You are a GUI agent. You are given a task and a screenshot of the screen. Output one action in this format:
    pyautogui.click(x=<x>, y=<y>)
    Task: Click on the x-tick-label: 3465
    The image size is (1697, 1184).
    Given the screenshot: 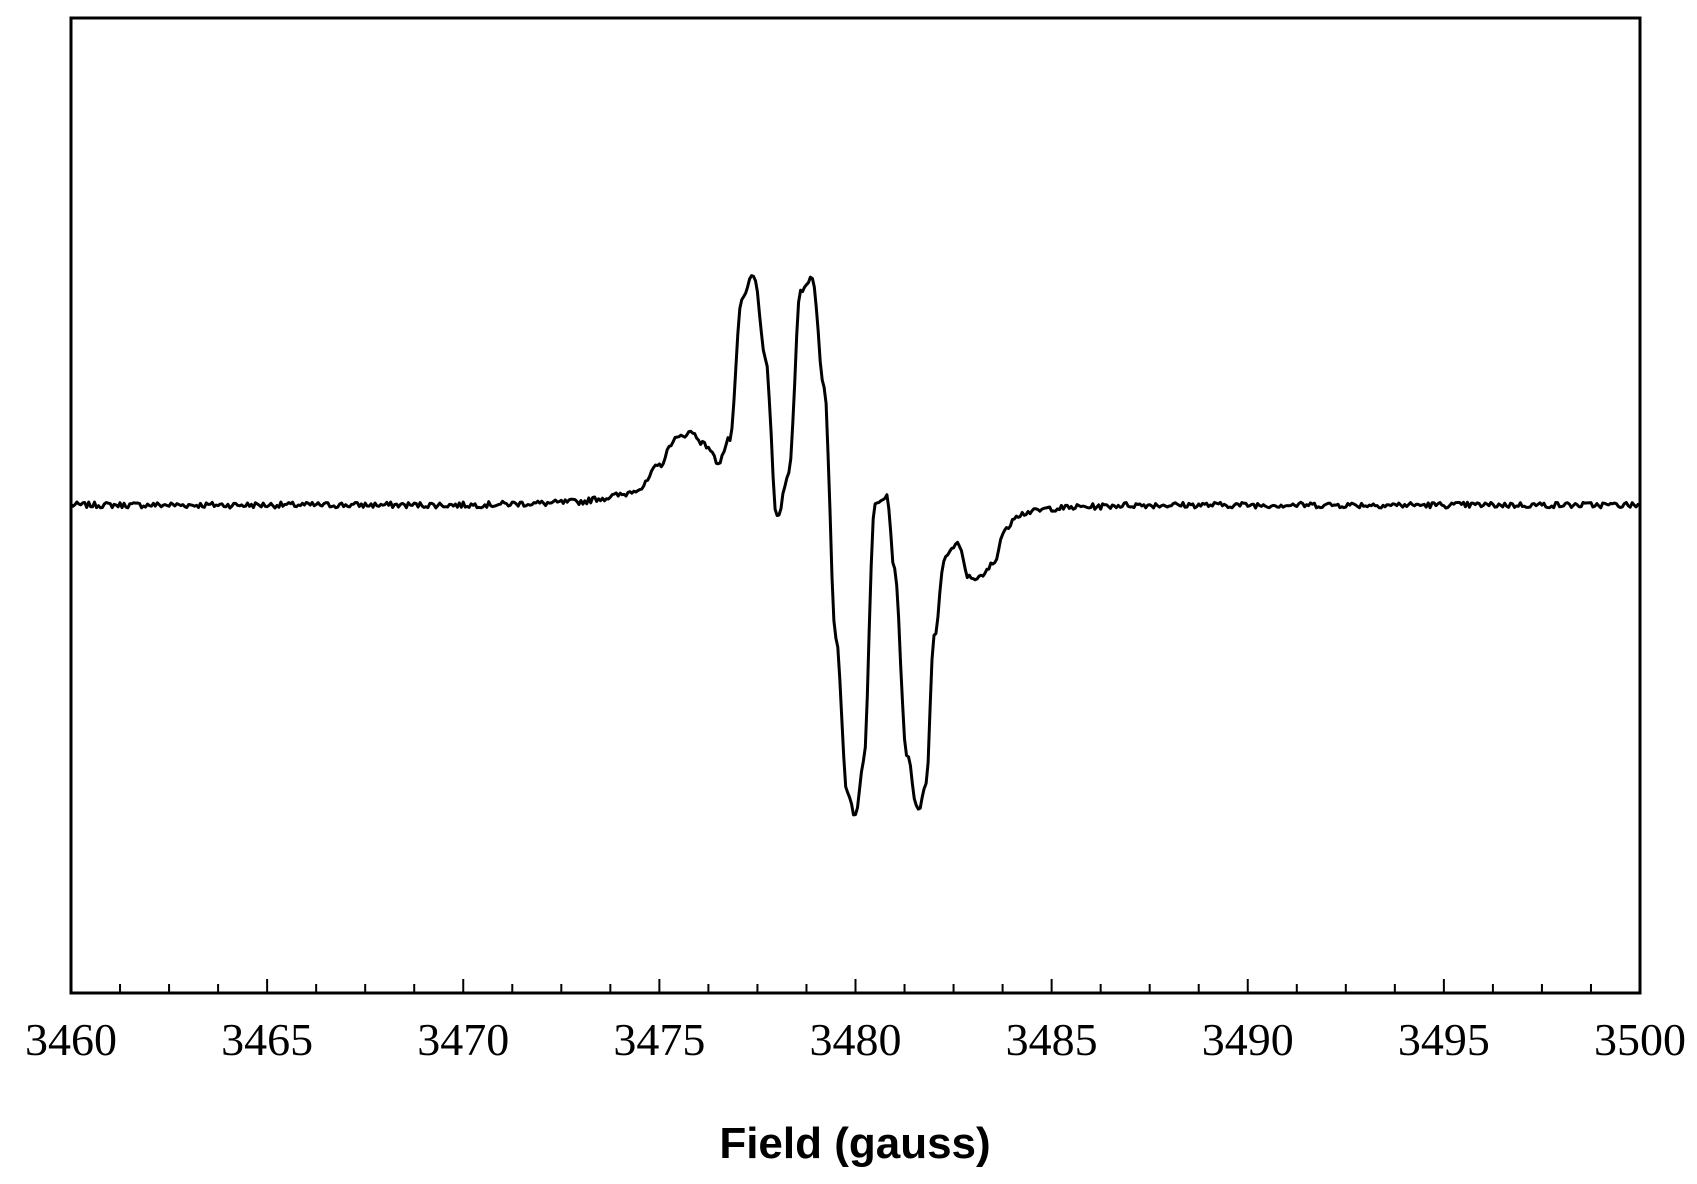 What is the action you would take?
    pyautogui.click(x=267, y=1039)
    